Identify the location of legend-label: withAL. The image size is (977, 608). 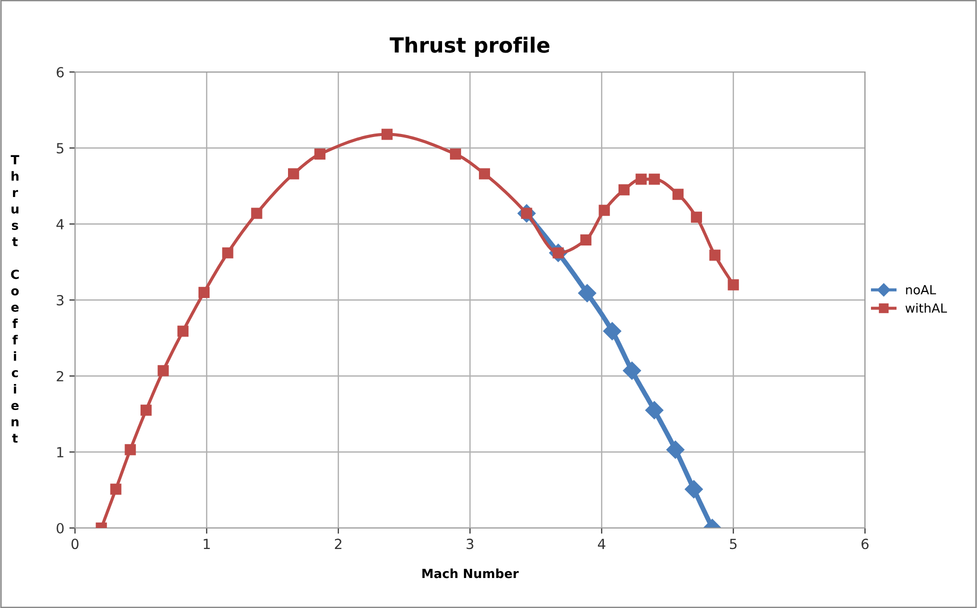
(926, 308).